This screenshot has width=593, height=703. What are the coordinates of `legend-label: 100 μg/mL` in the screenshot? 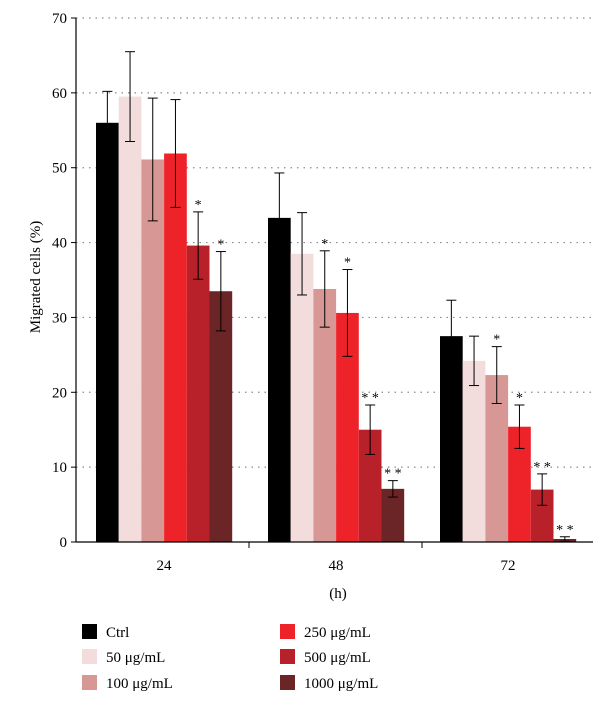 It's located at (139, 684).